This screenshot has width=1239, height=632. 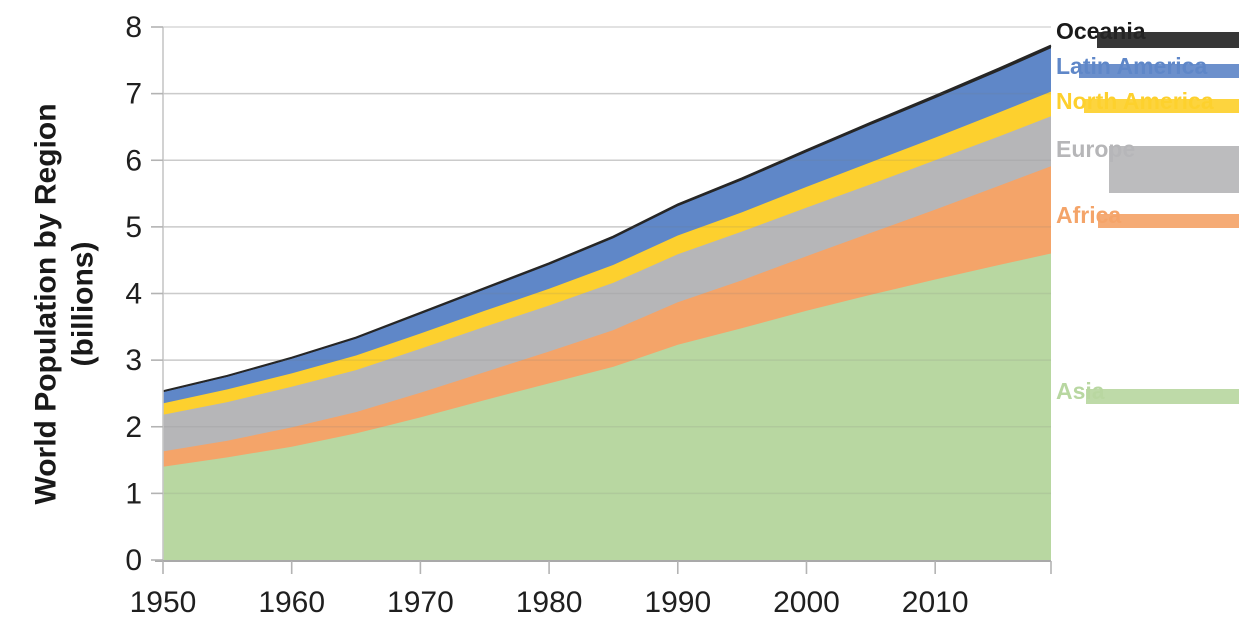 I want to click on y-axis-title: World Population by Region (billions), so click(x=65, y=304).